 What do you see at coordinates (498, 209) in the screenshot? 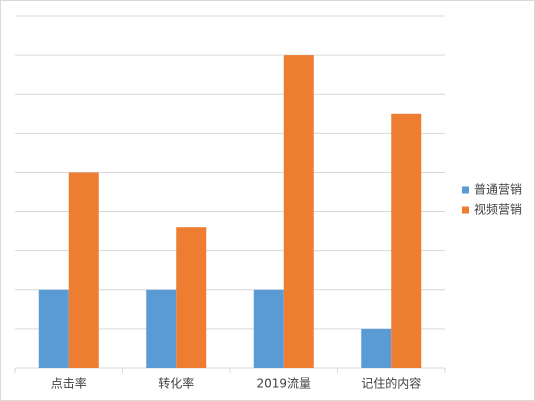
I see `legend-label: 视频营销` at bounding box center [498, 209].